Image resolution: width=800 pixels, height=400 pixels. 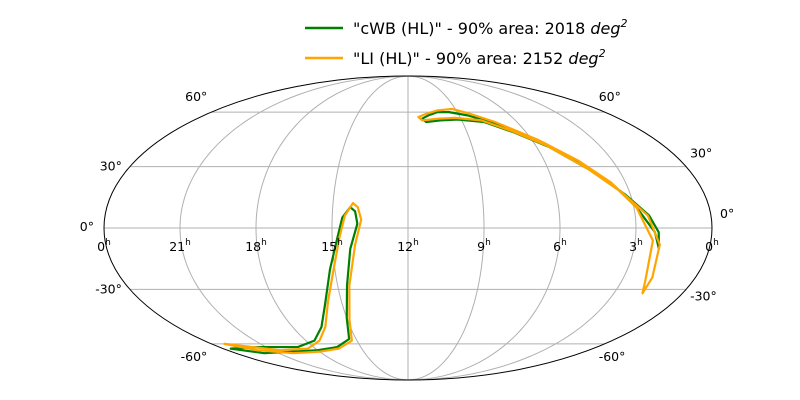 I want to click on legend-label-1: "LI (HL)" - 90% area: 2152 deg2, so click(x=479, y=57).